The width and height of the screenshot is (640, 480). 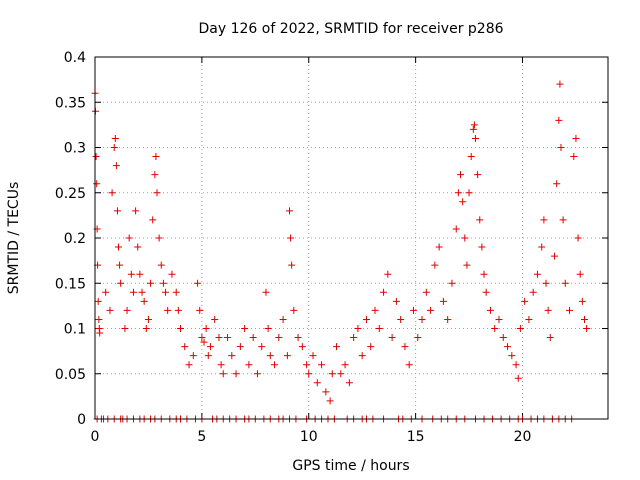 What do you see at coordinates (309, 437) in the screenshot?
I see `x-tick-label: 10` at bounding box center [309, 437].